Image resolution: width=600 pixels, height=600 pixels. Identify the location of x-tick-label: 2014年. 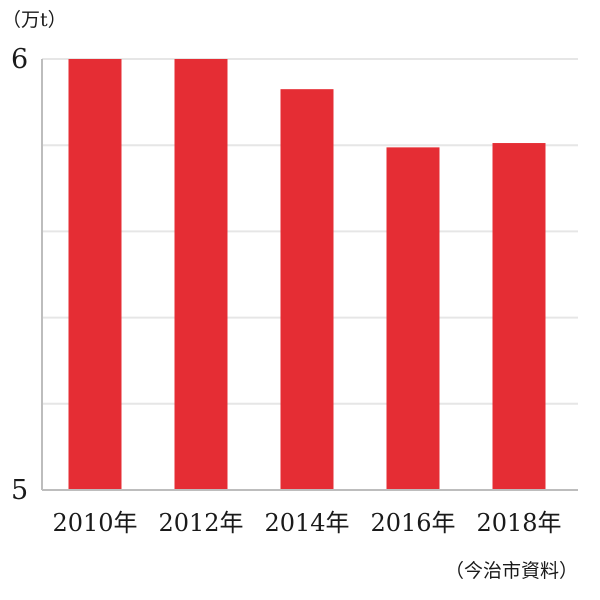
(306, 523).